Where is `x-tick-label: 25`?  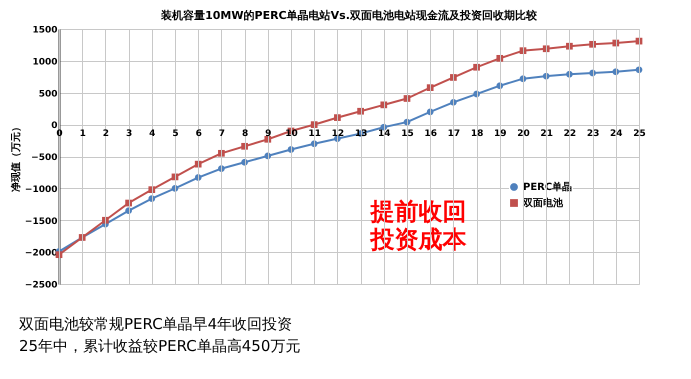
x-tick-label: 25 is located at coordinates (639, 134).